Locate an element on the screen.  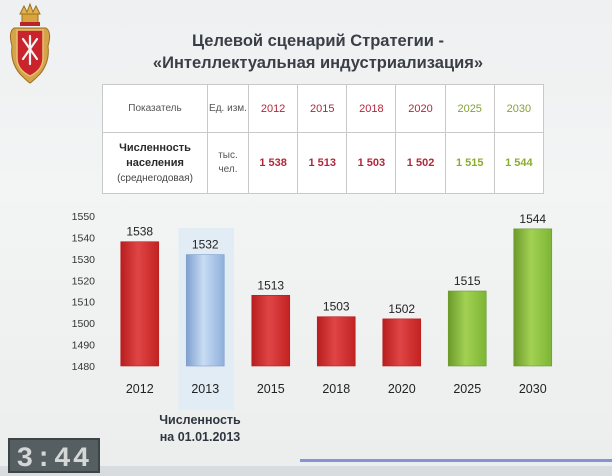
screen-edge-line is located at coordinates (456, 460).